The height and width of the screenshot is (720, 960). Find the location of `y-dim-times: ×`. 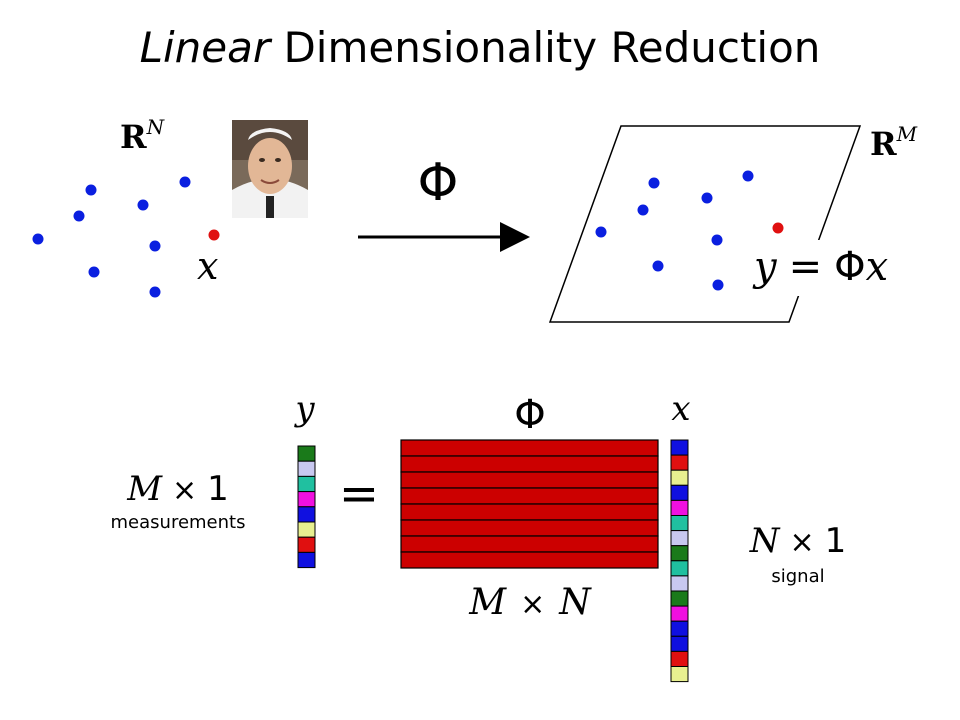

y-dim-times: × is located at coordinates (184, 490).